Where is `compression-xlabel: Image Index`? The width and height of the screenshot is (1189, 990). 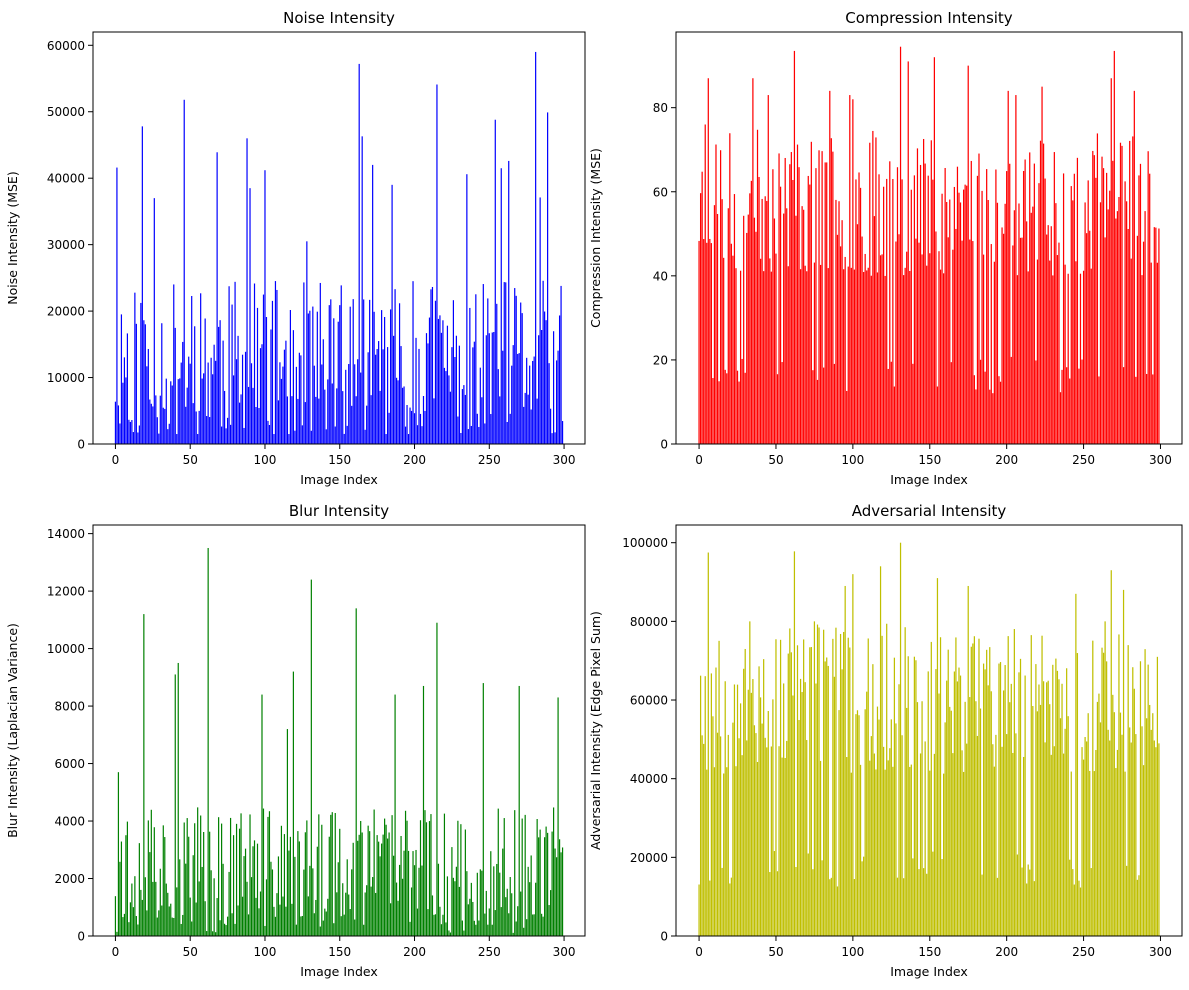 compression-xlabel: Image Index is located at coordinates (929, 479).